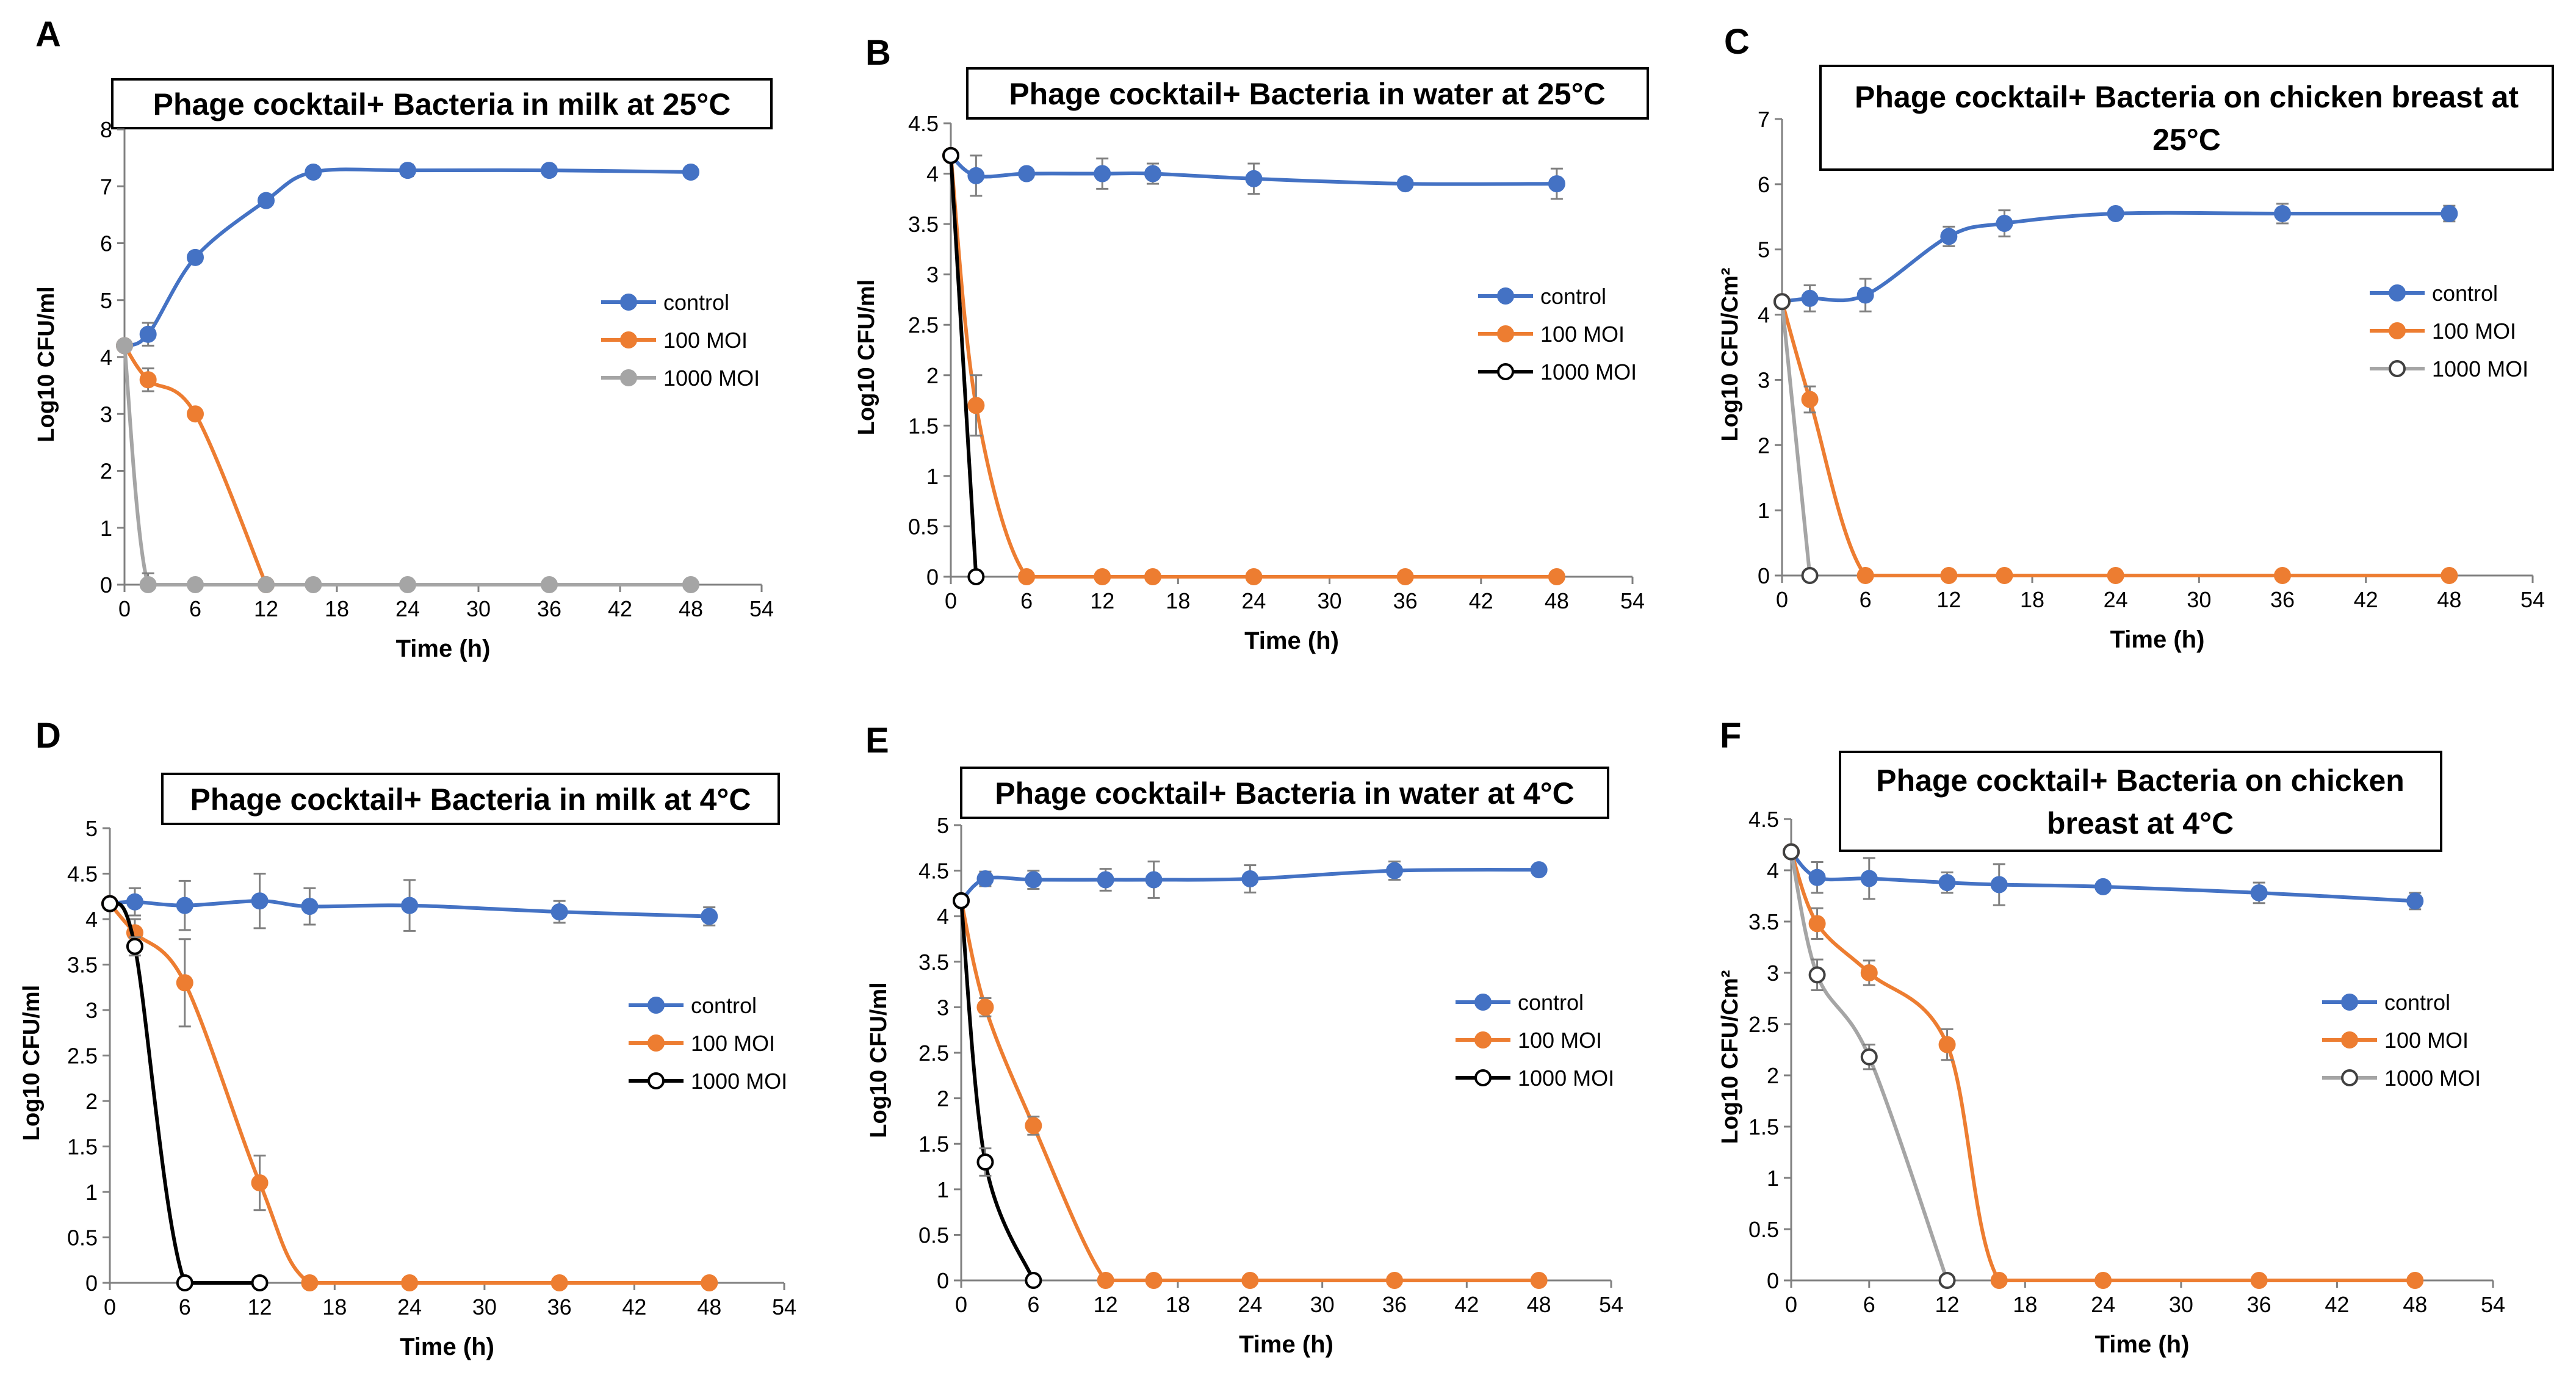 This screenshot has width=2576, height=1386. I want to click on y-tick-label: 5, so click(106, 300).